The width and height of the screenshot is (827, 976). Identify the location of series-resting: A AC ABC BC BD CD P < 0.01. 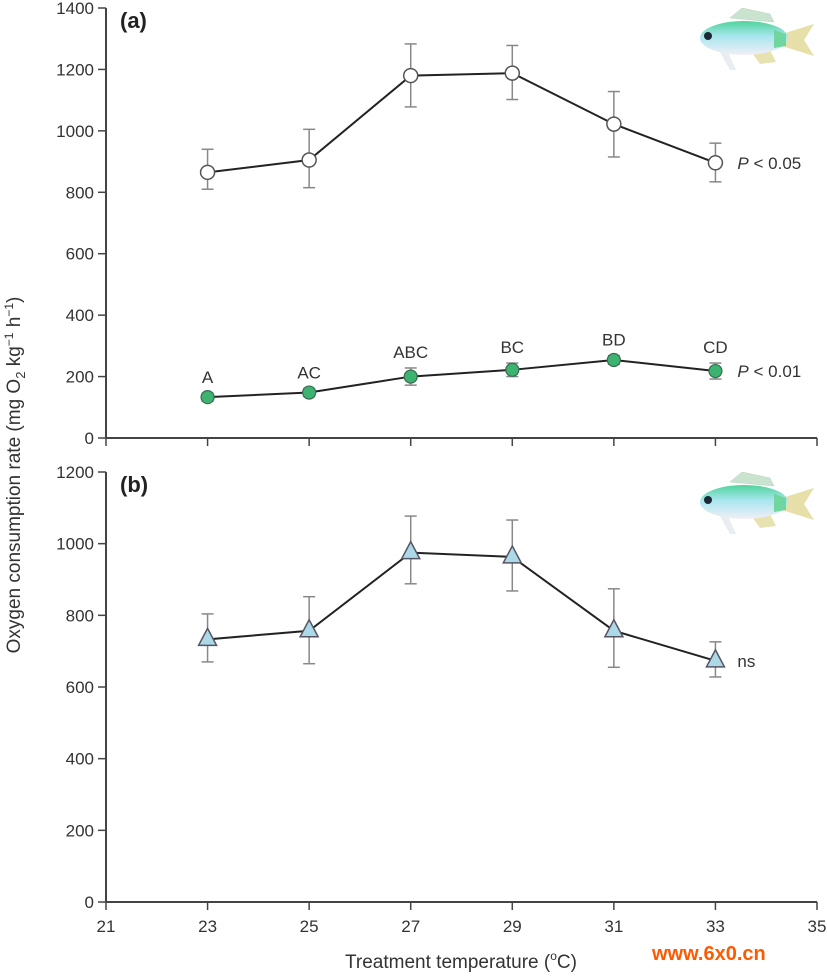
(500, 368).